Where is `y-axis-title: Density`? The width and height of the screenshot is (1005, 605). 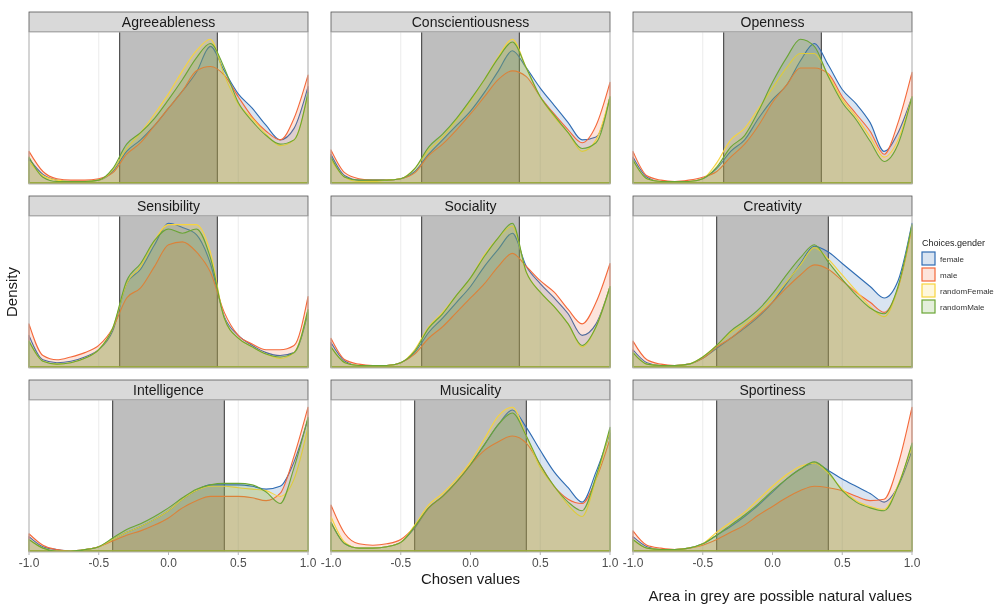
y-axis-title: Density is located at coordinates (11, 292).